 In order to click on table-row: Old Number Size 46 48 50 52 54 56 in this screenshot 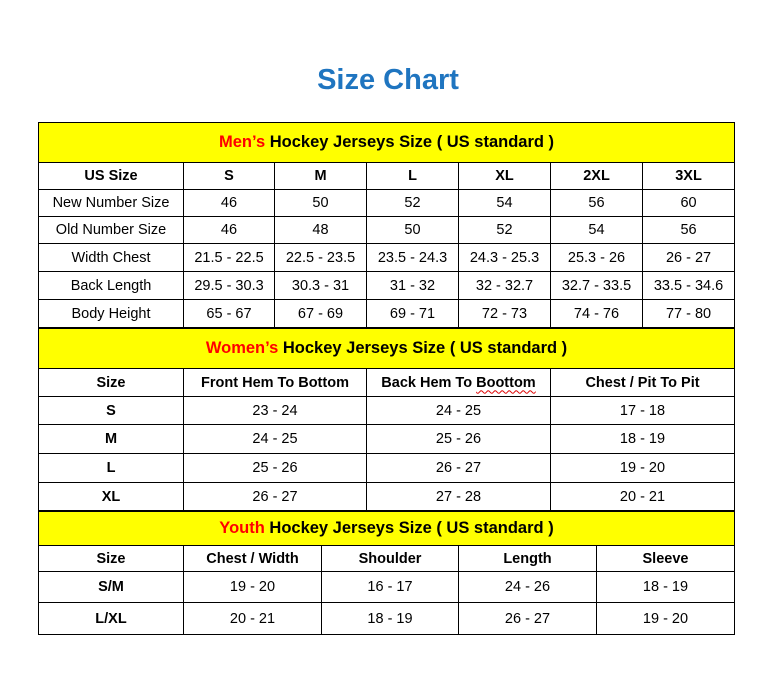, I will do `click(387, 230)`.